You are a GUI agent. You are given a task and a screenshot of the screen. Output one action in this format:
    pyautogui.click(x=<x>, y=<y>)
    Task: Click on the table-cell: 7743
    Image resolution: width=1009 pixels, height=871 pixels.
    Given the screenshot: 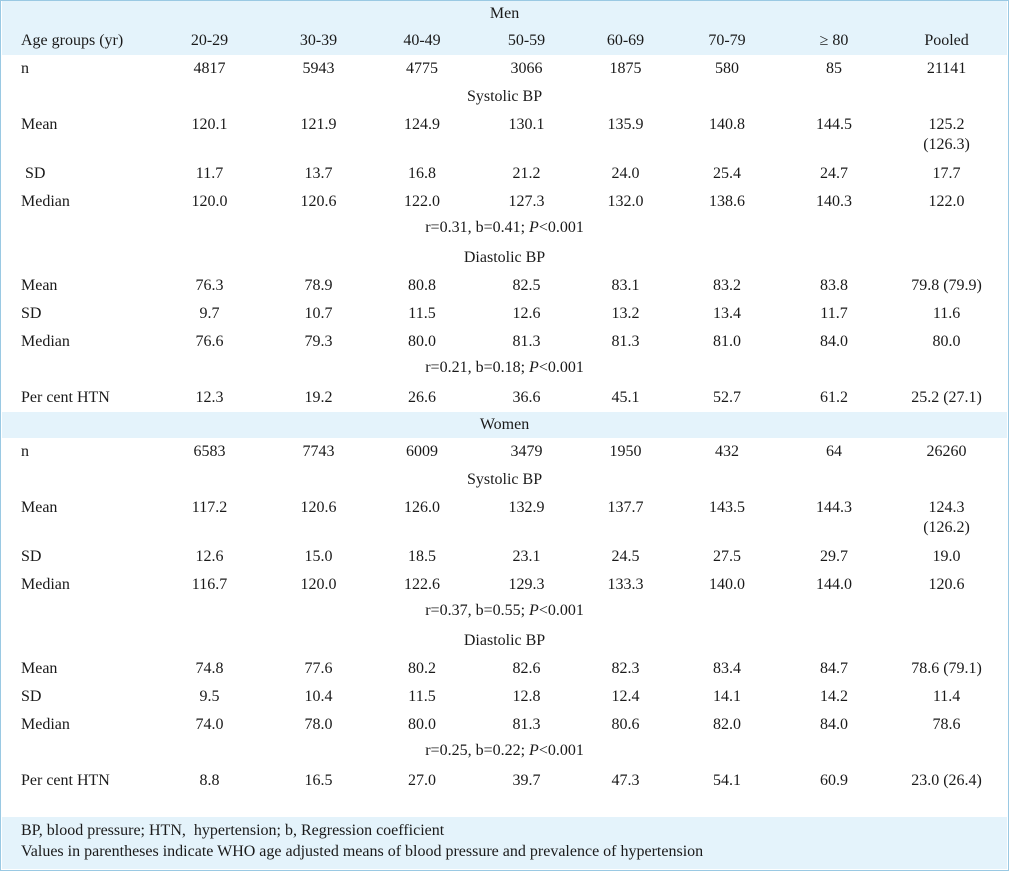 What is the action you would take?
    pyautogui.click(x=318, y=451)
    